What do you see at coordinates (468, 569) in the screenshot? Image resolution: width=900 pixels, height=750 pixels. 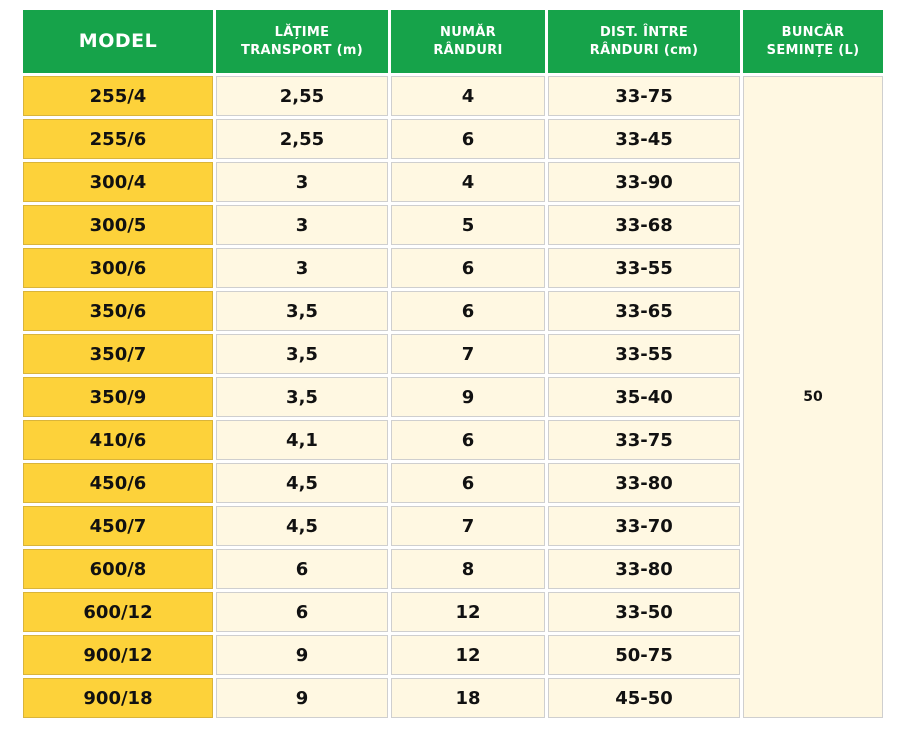 I see `row-count-cell: 8` at bounding box center [468, 569].